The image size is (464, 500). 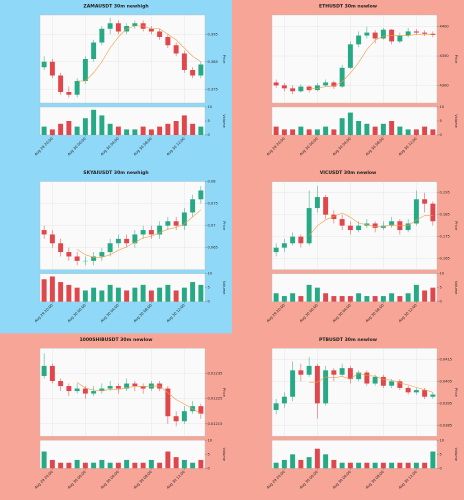 What do you see at coordinates (446, 425) in the screenshot?
I see `y-tick-label: 0.0385` at bounding box center [446, 425].